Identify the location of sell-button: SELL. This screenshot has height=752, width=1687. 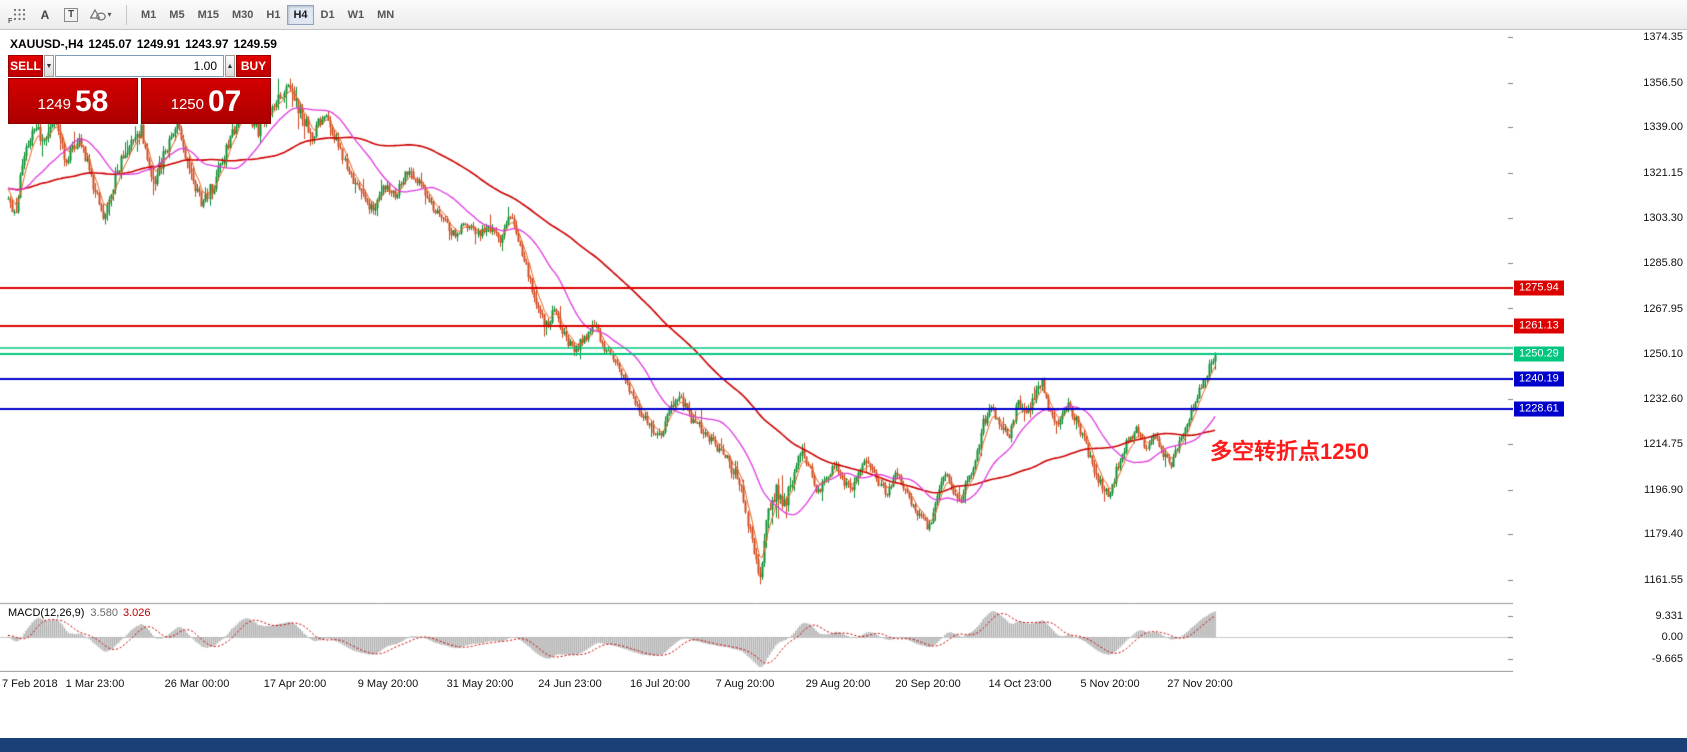
(26, 66).